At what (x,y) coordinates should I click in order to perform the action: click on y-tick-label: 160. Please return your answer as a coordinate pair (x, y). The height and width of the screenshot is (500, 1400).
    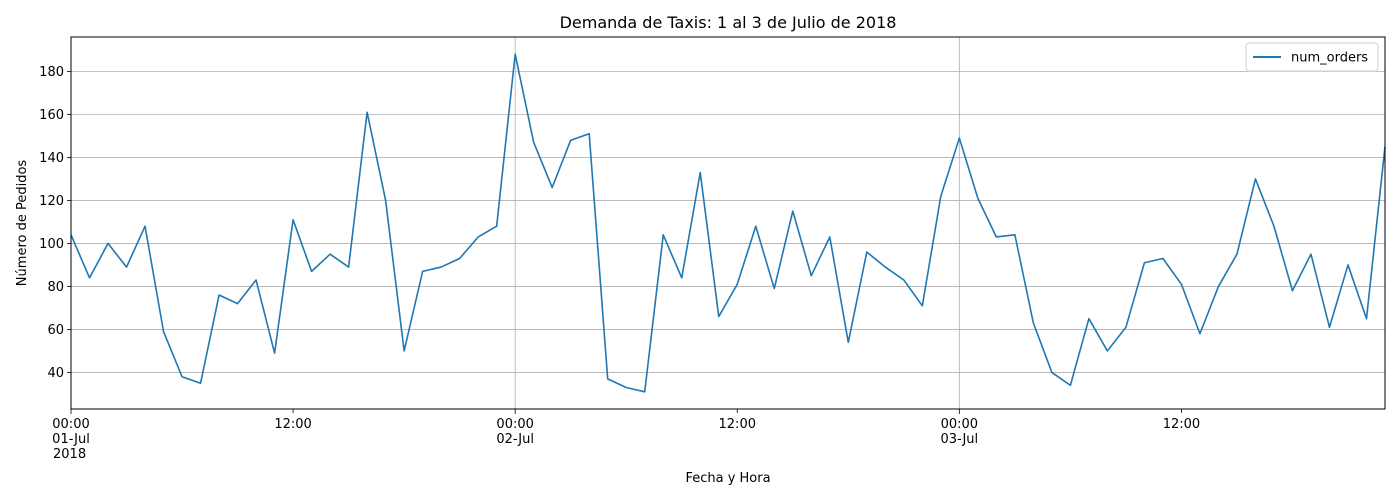
    Looking at the image, I should click on (51, 115).